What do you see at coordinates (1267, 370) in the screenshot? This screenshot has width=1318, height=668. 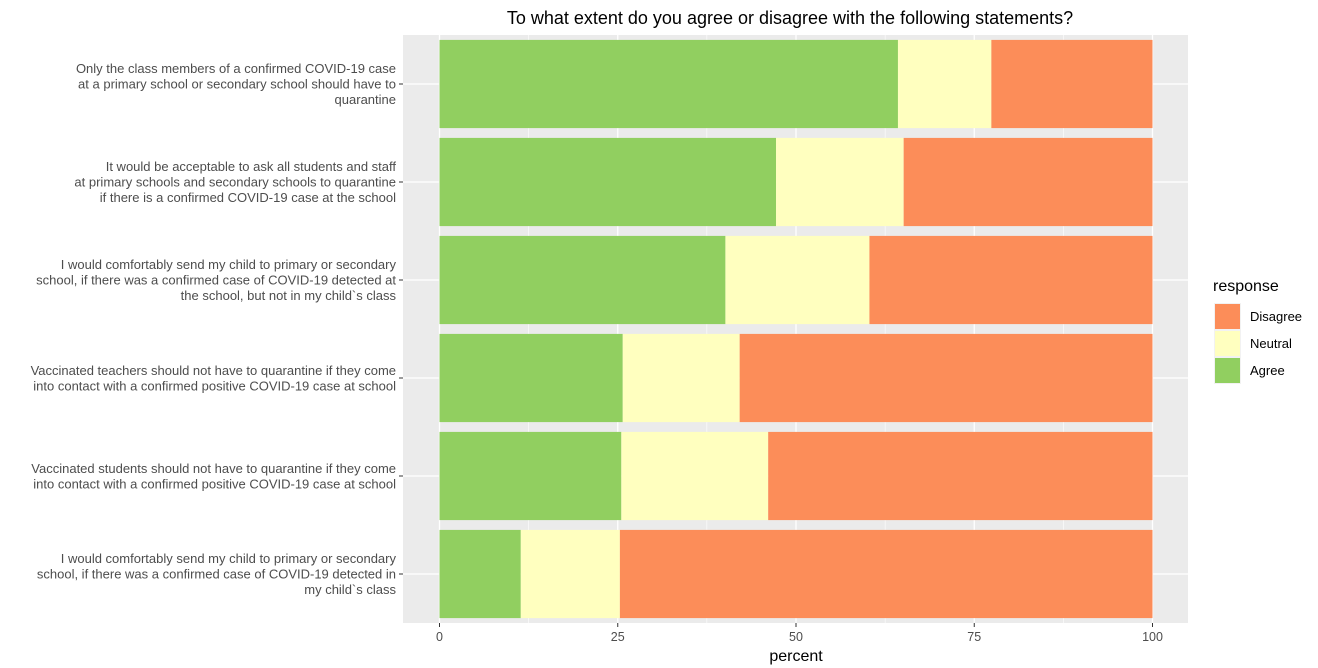 I see `legend-label-agree: Agree` at bounding box center [1267, 370].